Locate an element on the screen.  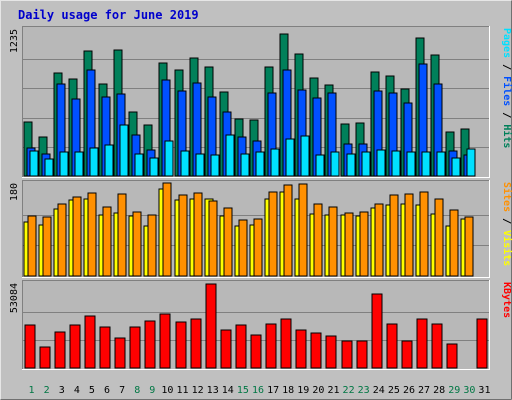
chart-title: Daily usage for June 2019 is located at coordinates (108, 15).